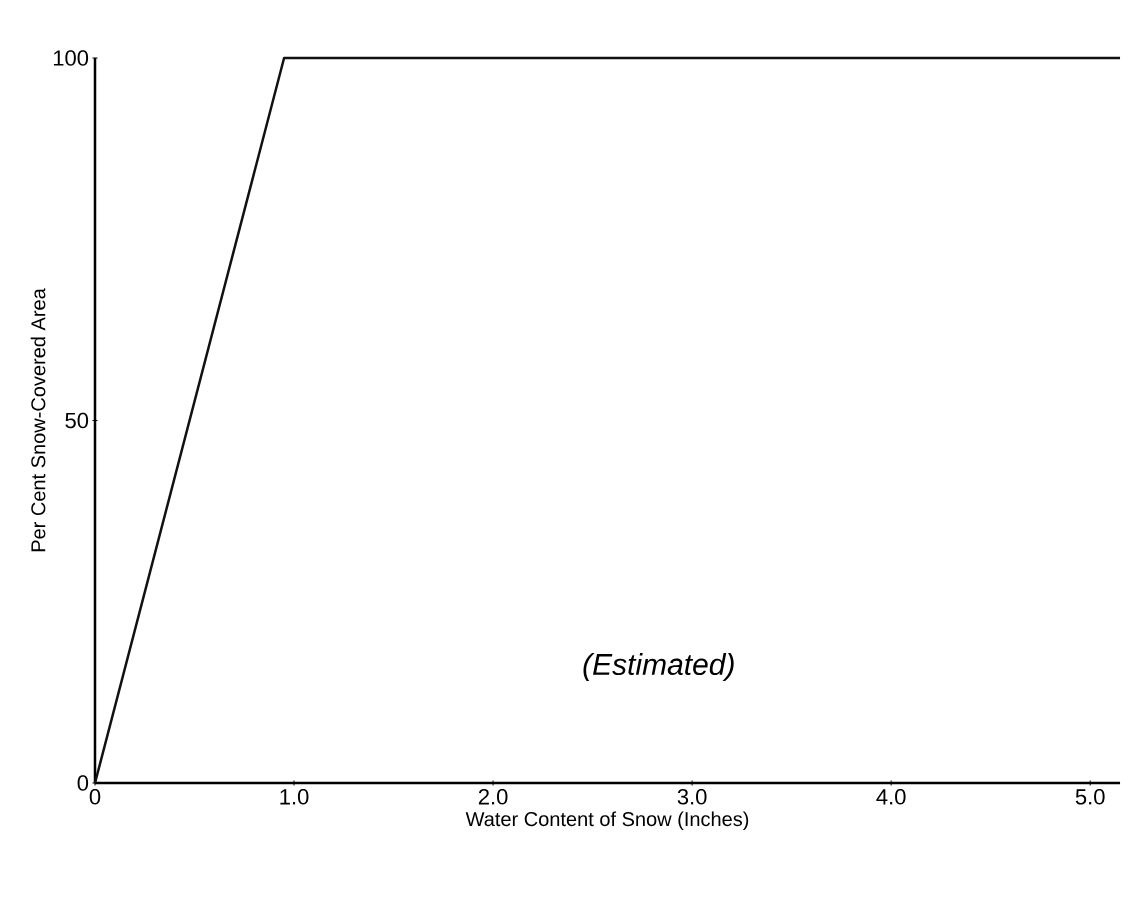 This screenshot has height=898, width=1133. What do you see at coordinates (71, 58) in the screenshot?
I see `y-tick-label: 100` at bounding box center [71, 58].